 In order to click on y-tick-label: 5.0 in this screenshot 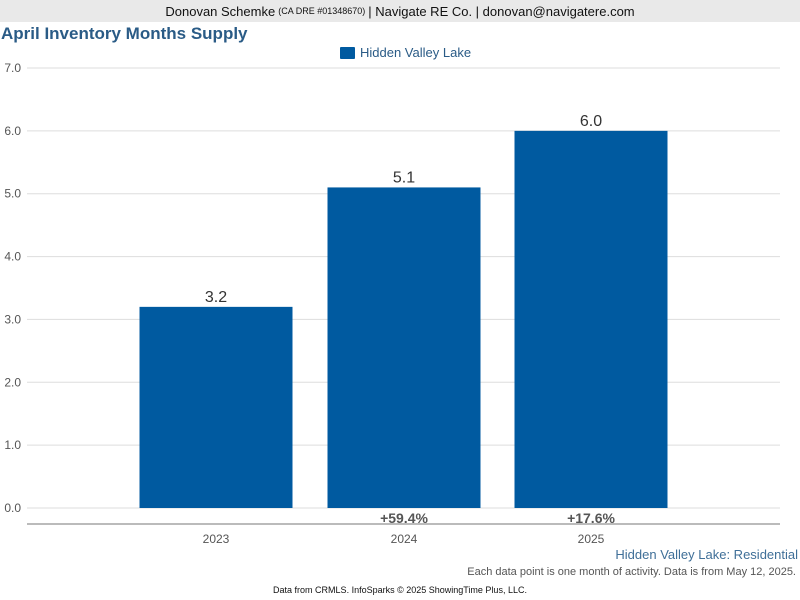, I will do `click(12, 194)`.